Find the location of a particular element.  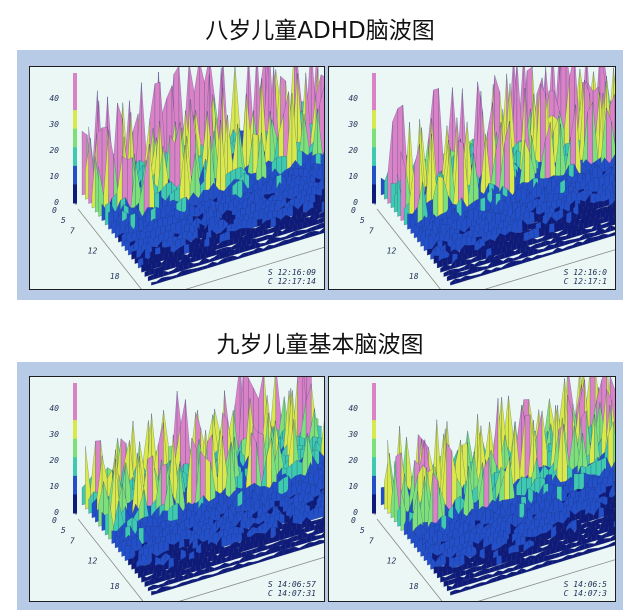

current-time-stamp: C 12:17:1 is located at coordinates (585, 281).